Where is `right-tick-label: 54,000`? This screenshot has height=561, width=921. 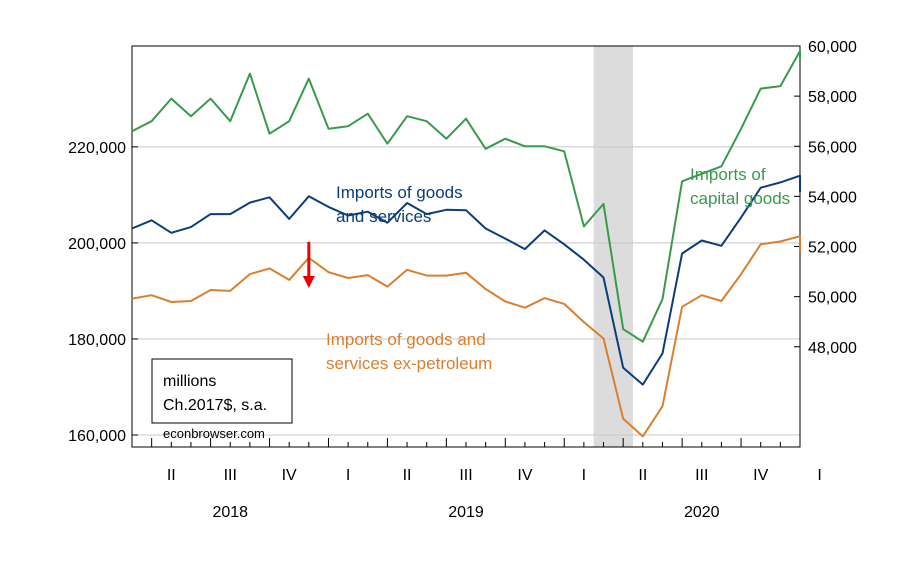
right-tick-label: 54,000 is located at coordinates (832, 197).